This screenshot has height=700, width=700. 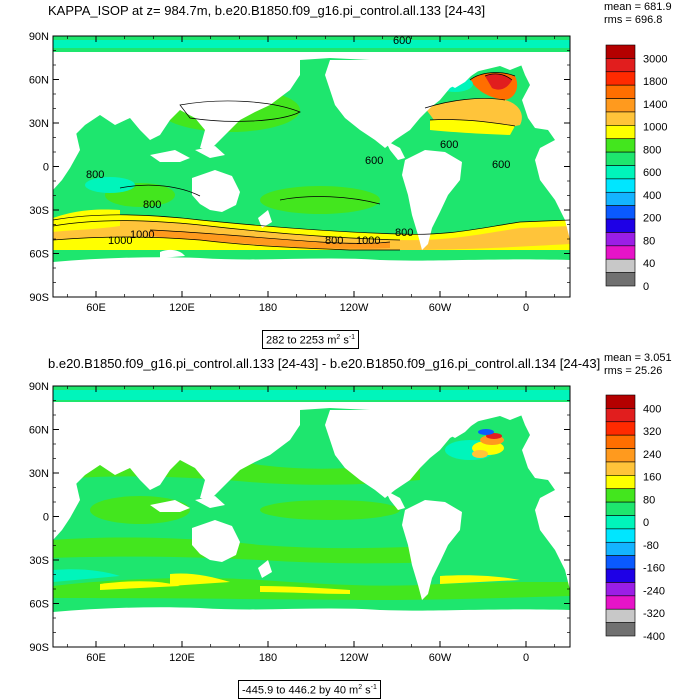 I want to click on colorbar-label: -400, so click(x=654, y=637).